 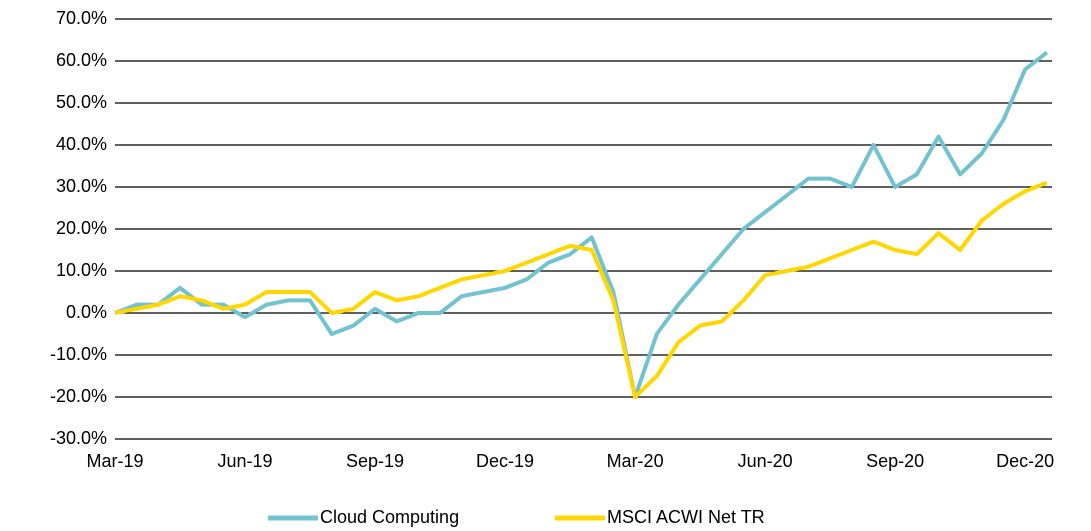 What do you see at coordinates (78, 354) in the screenshot?
I see `y-tick-label: -10.0%` at bounding box center [78, 354].